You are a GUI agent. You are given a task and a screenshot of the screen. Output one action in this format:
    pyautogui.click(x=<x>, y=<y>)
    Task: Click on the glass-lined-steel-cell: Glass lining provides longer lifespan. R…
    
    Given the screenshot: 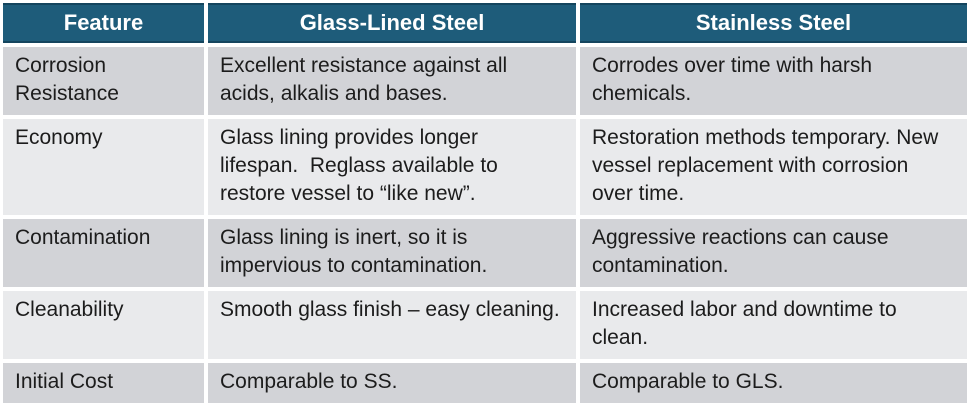 What is the action you would take?
    pyautogui.click(x=392, y=167)
    